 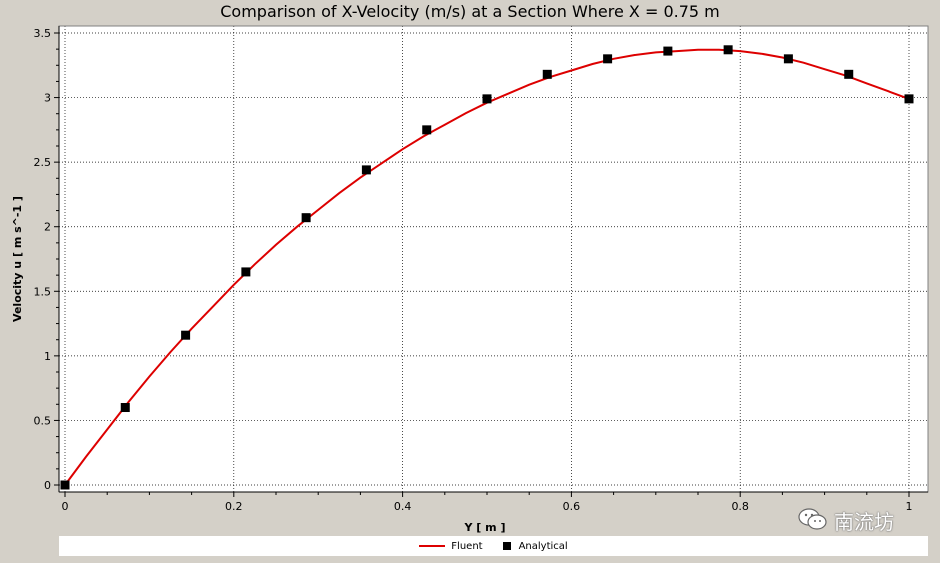 What do you see at coordinates (432, 546) in the screenshot?
I see `legend-line-swatch` at bounding box center [432, 546].